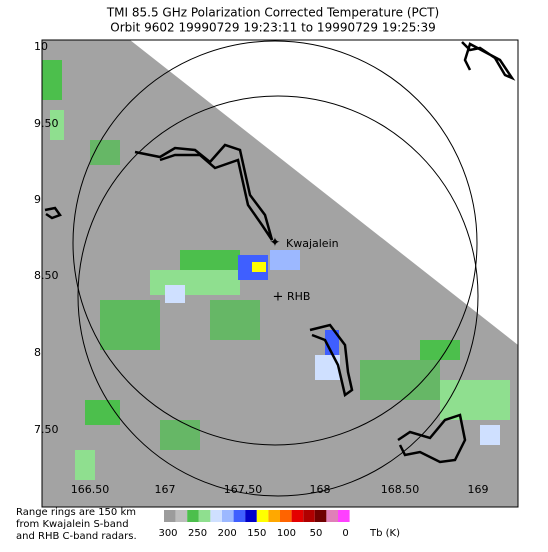  I want to click on colorbar-label: 50, so click(316, 533).